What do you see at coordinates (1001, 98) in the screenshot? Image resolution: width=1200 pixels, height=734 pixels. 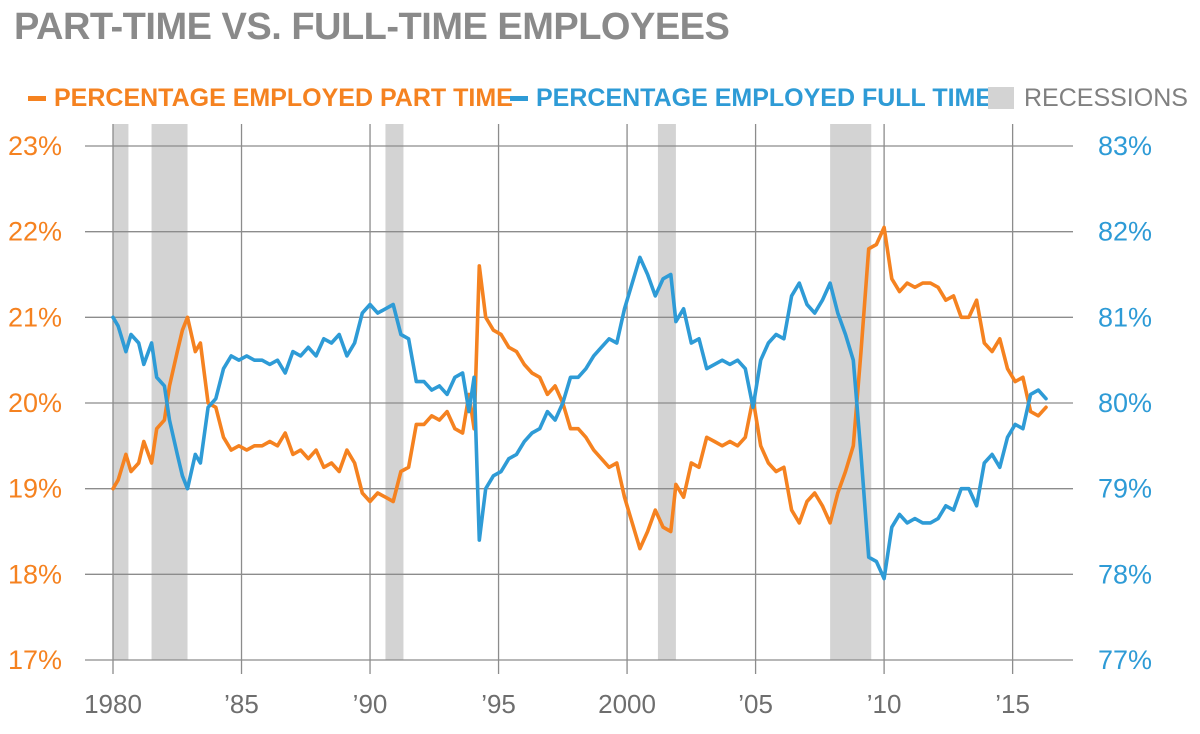 I see `legend-swatch-recessions` at bounding box center [1001, 98].